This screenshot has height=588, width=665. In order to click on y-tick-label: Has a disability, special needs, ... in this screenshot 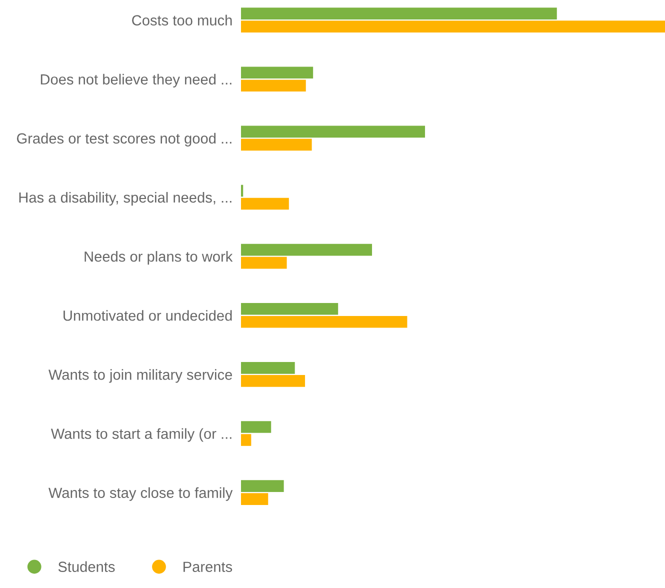, I will do `click(125, 199)`.